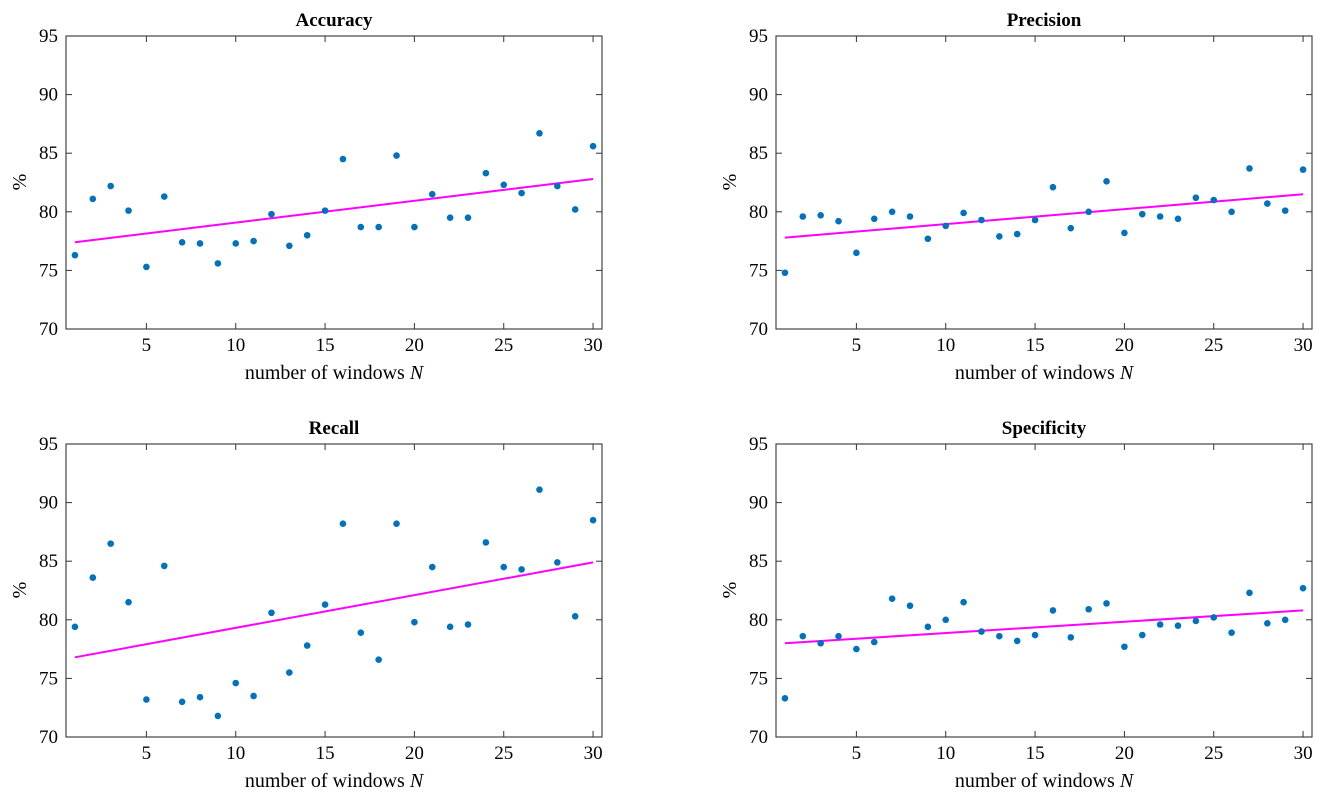  What do you see at coordinates (758, 329) in the screenshot?
I see `y-tick-label: 70` at bounding box center [758, 329].